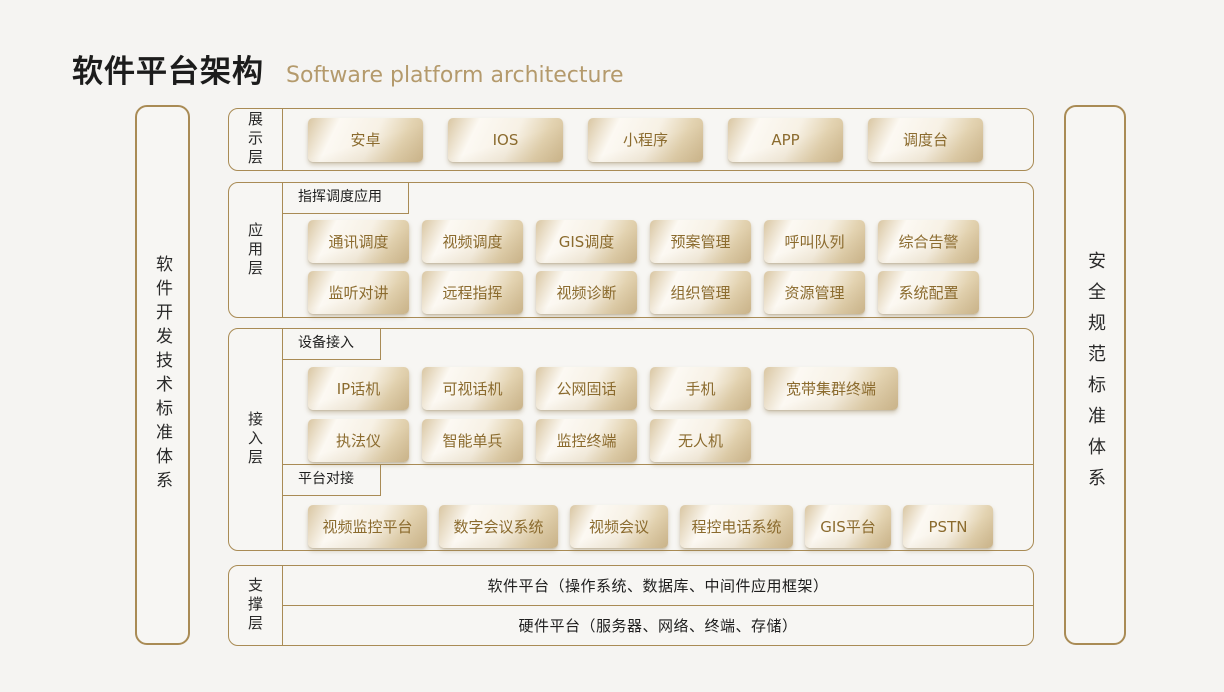 This screenshot has height=692, width=1224. I want to click on node-chip: 调度台, so click(925, 139).